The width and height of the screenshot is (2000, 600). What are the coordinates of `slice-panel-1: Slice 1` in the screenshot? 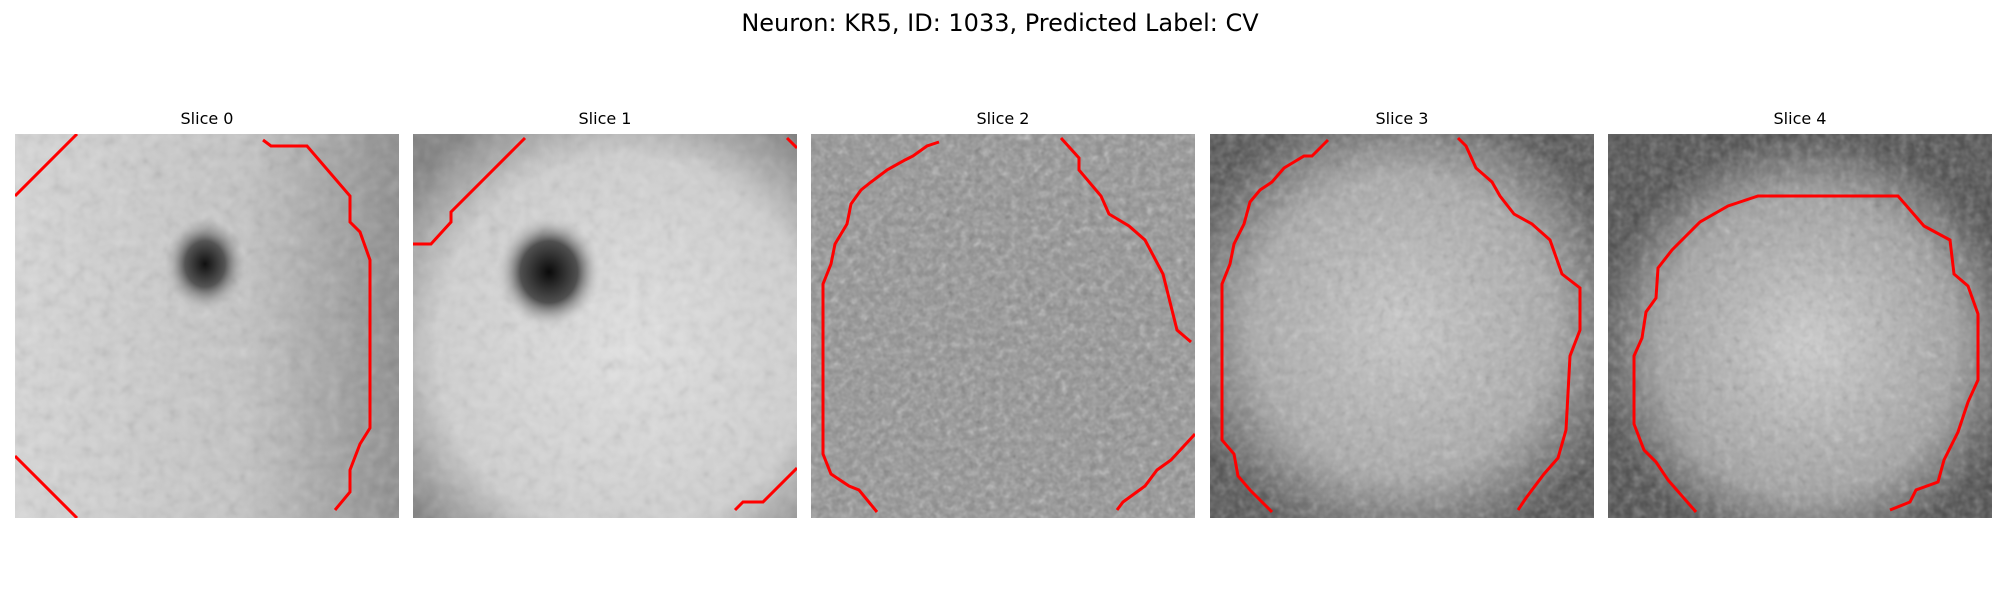 It's located at (605, 315).